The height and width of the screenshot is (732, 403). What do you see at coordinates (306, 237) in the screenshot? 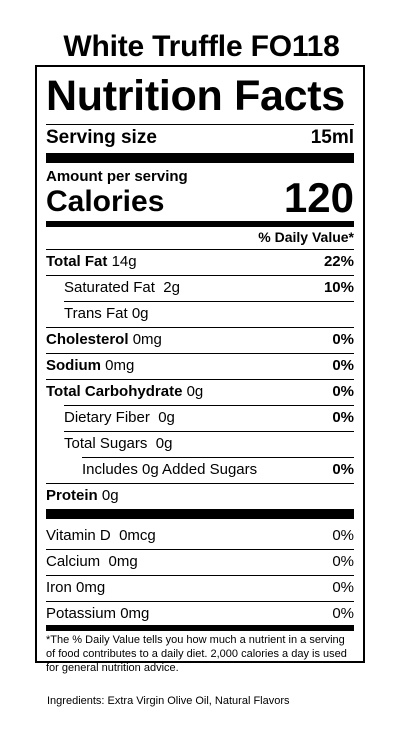
I see `daily-value-header: % Daily Value*` at bounding box center [306, 237].